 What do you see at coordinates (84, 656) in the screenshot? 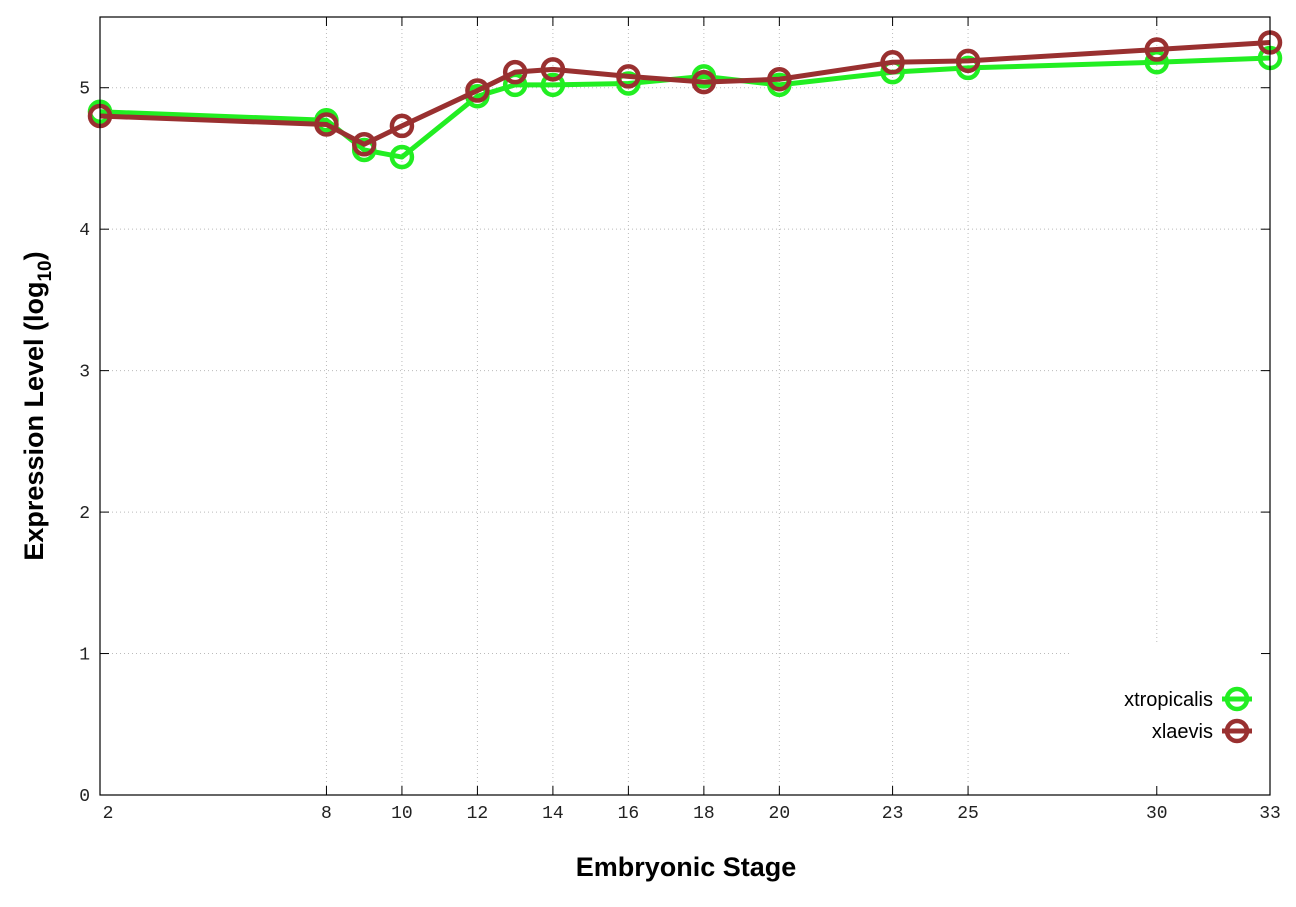
I see `y-tick-label: 1` at bounding box center [84, 656].